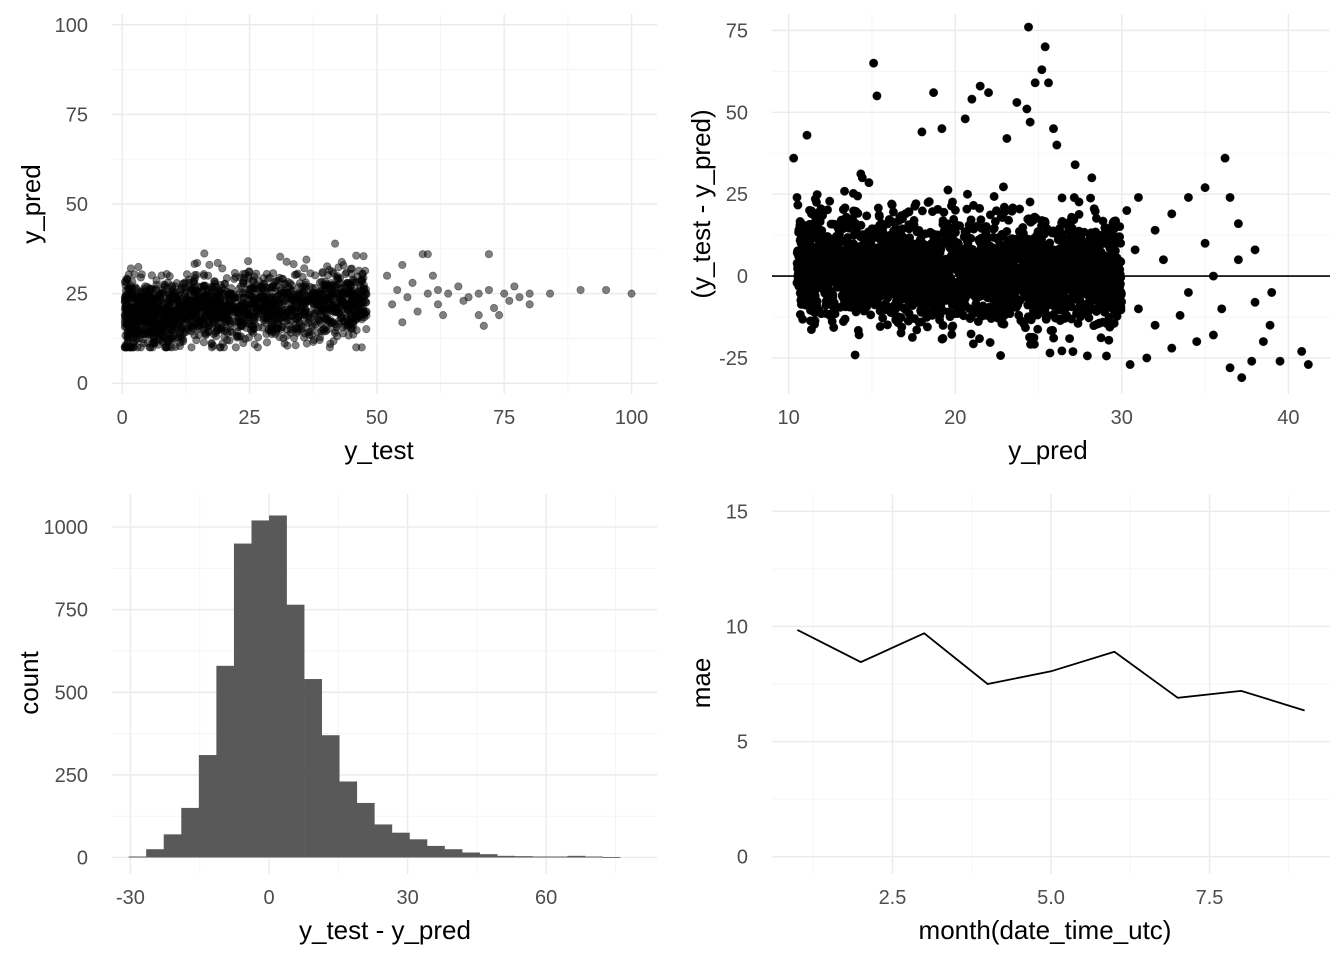  Describe the element at coordinates (1288, 418) in the screenshot. I see `x-tick-label: 40` at that location.